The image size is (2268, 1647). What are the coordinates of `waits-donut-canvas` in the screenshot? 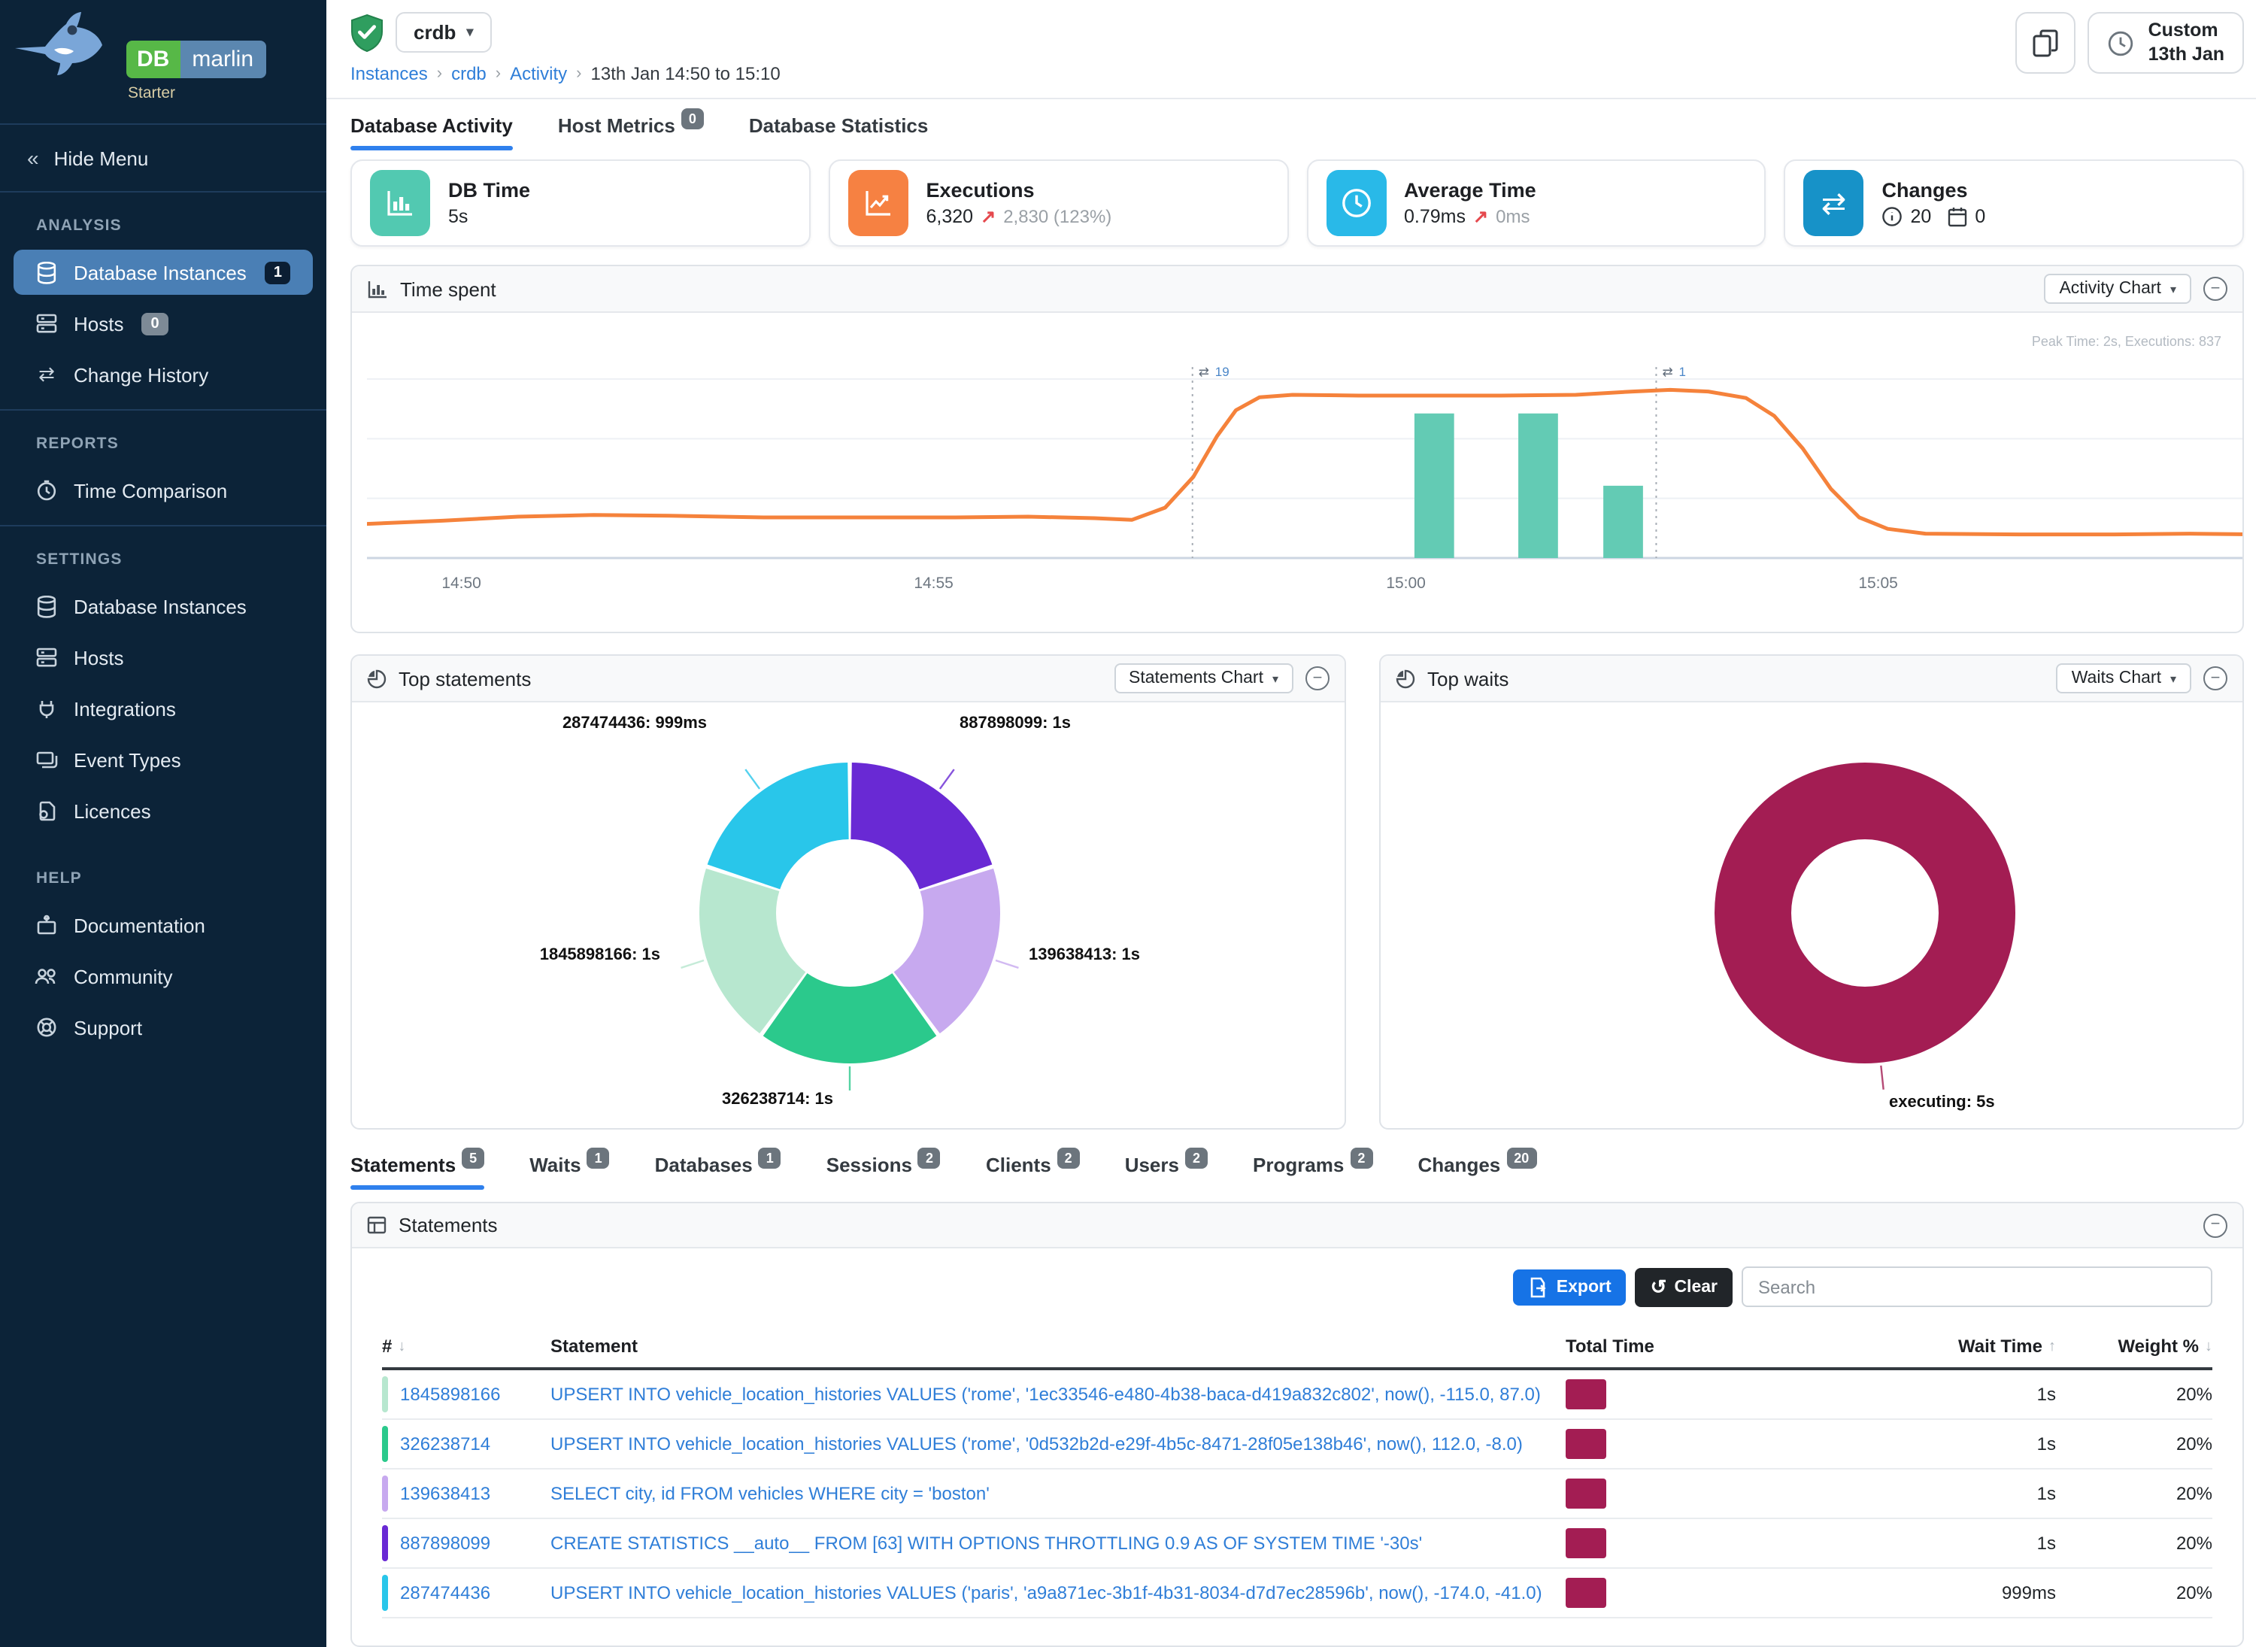 It's located at (1813, 915).